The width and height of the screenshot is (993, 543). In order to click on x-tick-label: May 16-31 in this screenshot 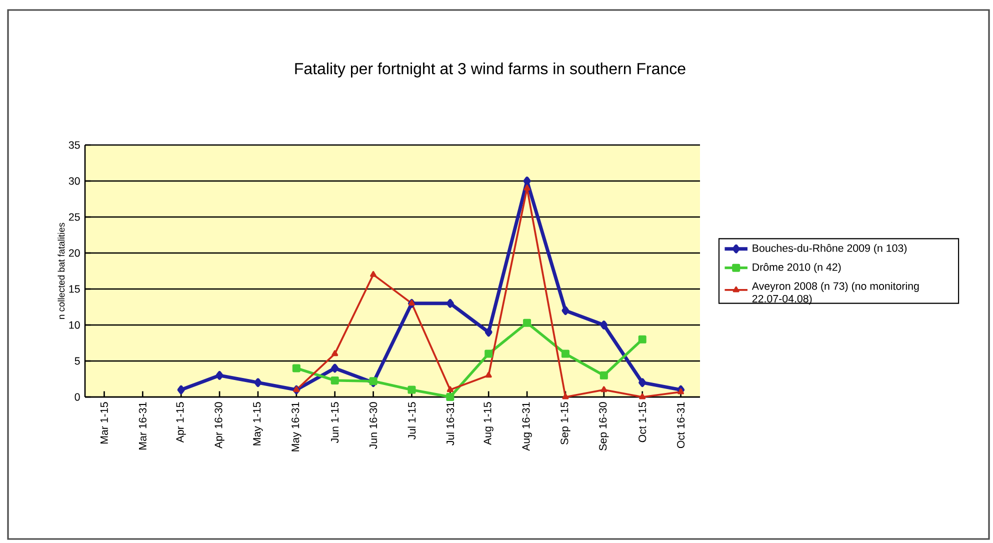, I will do `click(297, 427)`.